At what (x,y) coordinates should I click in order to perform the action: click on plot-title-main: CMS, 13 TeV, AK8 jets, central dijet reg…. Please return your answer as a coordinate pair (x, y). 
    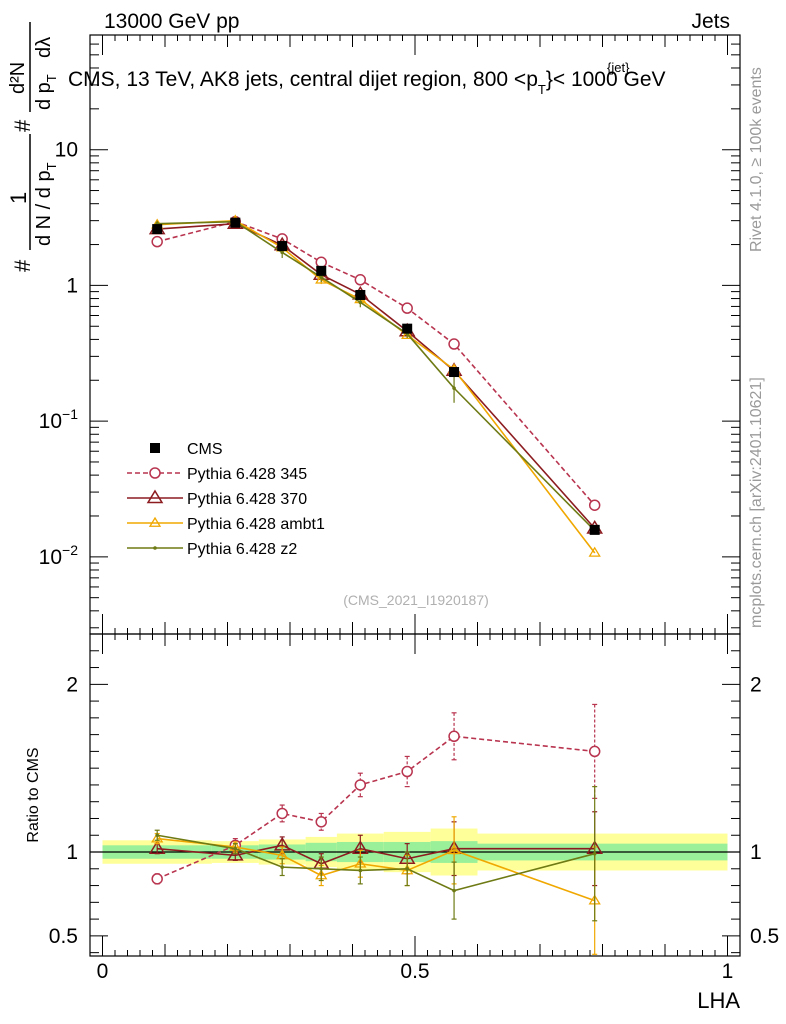
    Looking at the image, I should click on (303, 79).